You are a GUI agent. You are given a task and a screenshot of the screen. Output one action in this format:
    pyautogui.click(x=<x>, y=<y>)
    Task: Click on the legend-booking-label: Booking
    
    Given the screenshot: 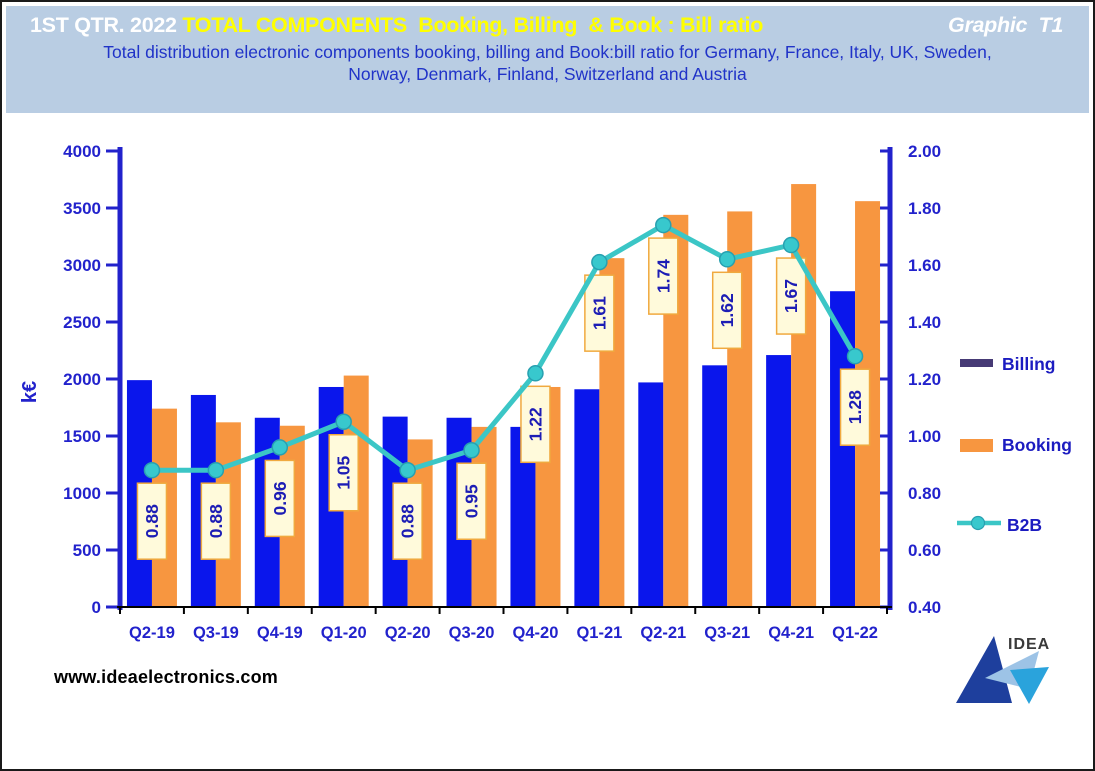 What is the action you would take?
    pyautogui.click(x=1037, y=445)
    